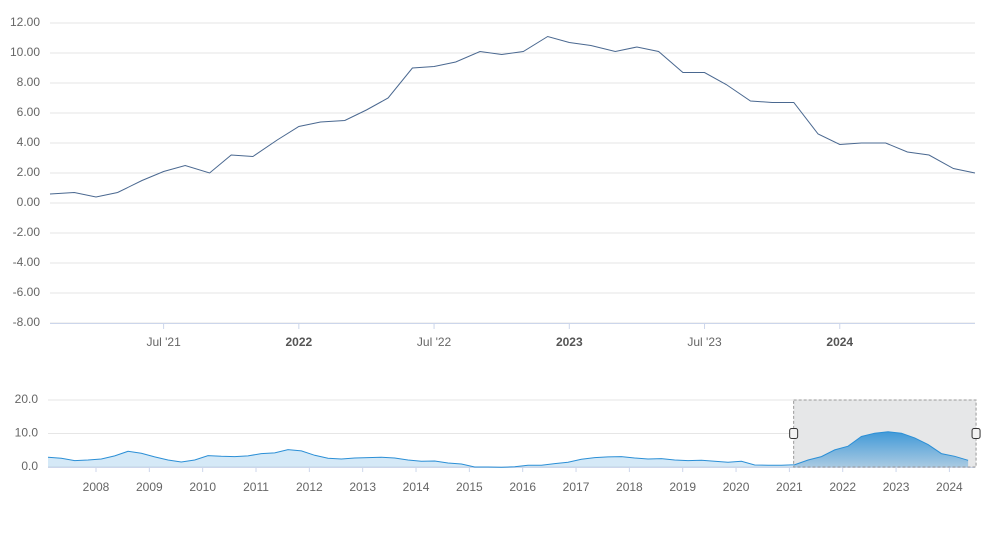  Describe the element at coordinates (25, 52) in the screenshot. I see `y-tick-label: 10.00` at that location.